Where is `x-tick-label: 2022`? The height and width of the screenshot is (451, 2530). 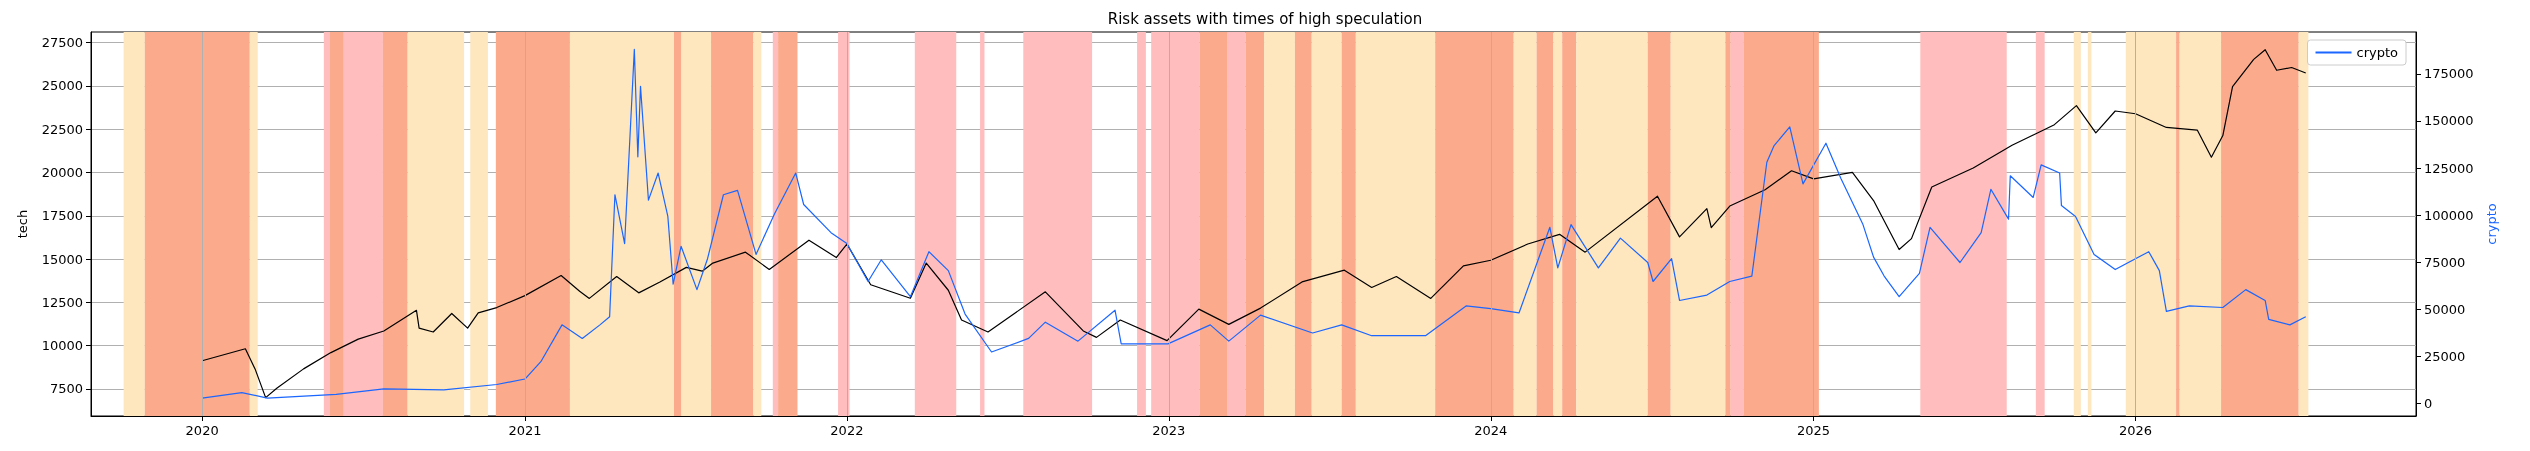 x-tick-label: 2022 is located at coordinates (847, 430).